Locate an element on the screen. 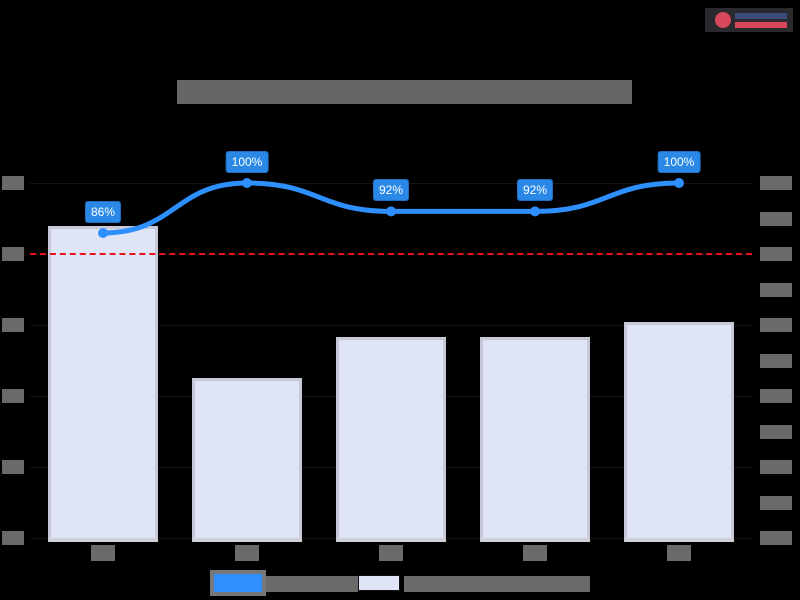 The image size is (800, 600). legend-bar-label: [obscured bar series] is located at coordinates (497, 584).